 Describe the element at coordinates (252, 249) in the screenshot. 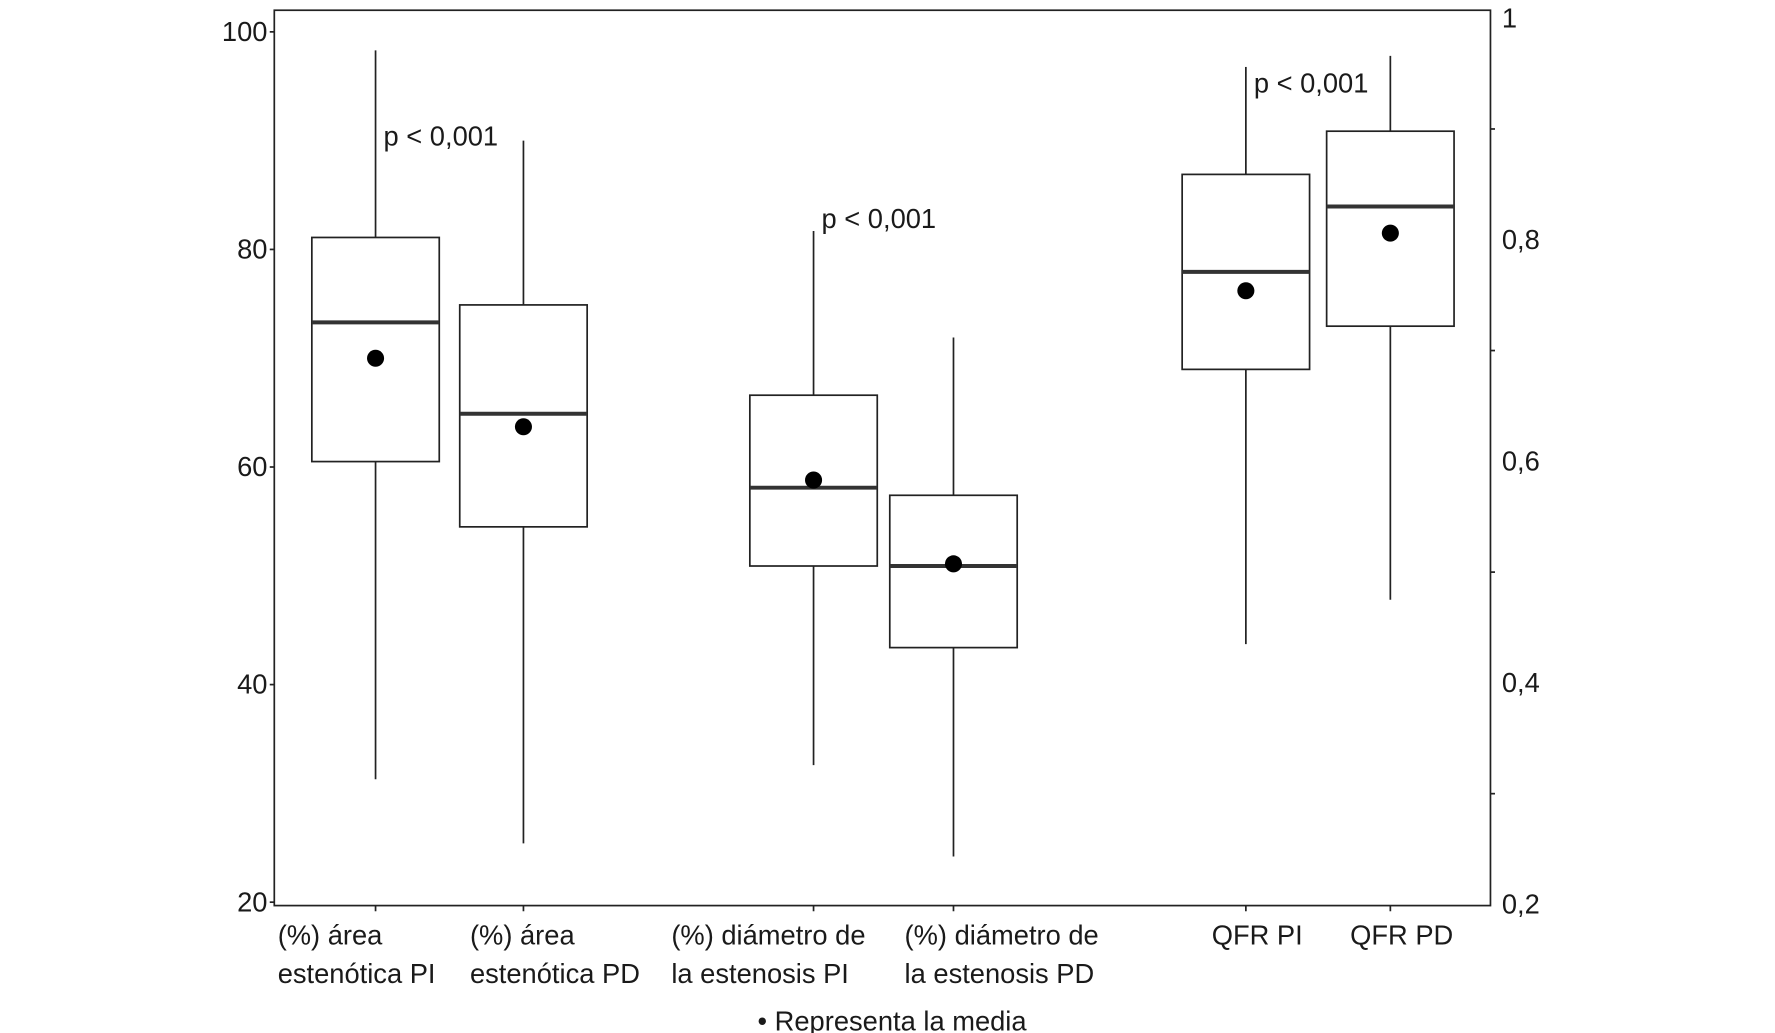

I see `left-tick-label: 80` at that location.